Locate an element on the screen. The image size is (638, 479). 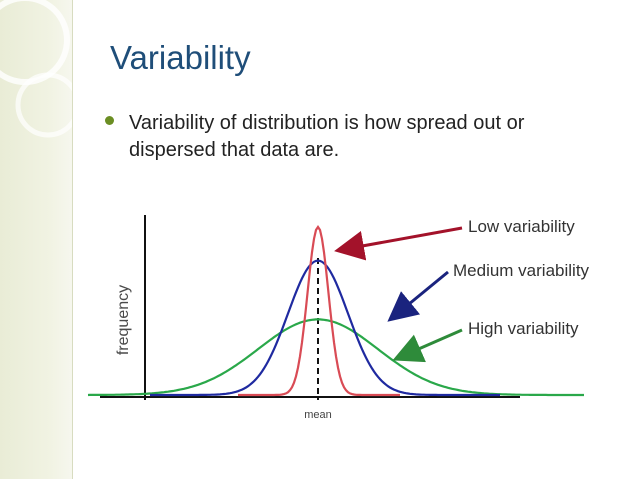
slide-title: Variability is located at coordinates (180, 57).